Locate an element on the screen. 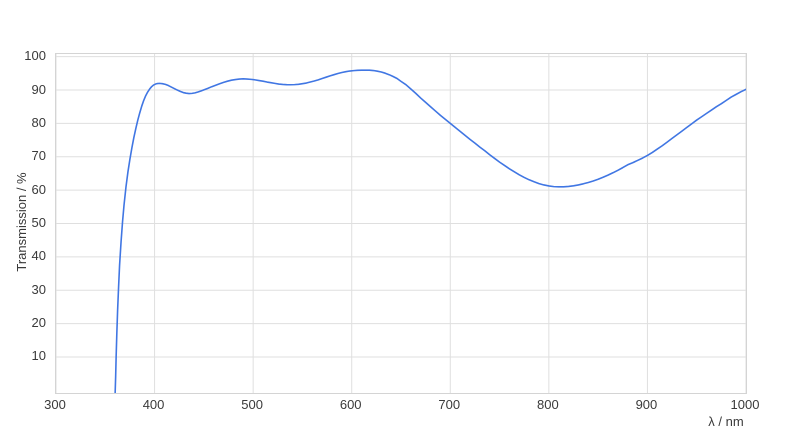 The height and width of the screenshot is (446, 800). y-tick-label-100: 100 is located at coordinates (35, 56).